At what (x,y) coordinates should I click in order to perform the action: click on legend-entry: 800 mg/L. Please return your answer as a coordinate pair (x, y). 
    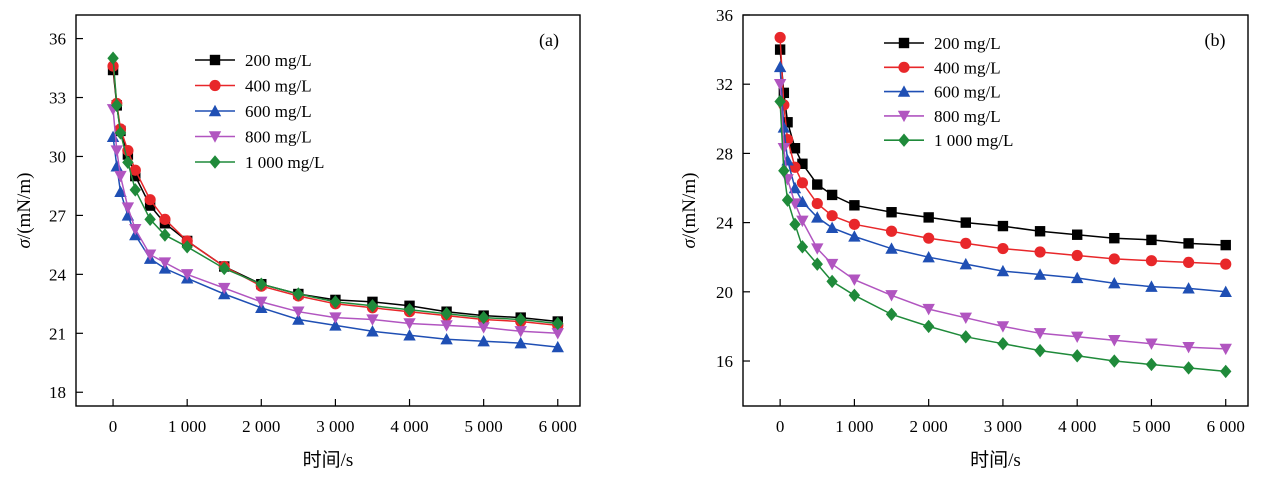
    Looking at the image, I should click on (942, 116).